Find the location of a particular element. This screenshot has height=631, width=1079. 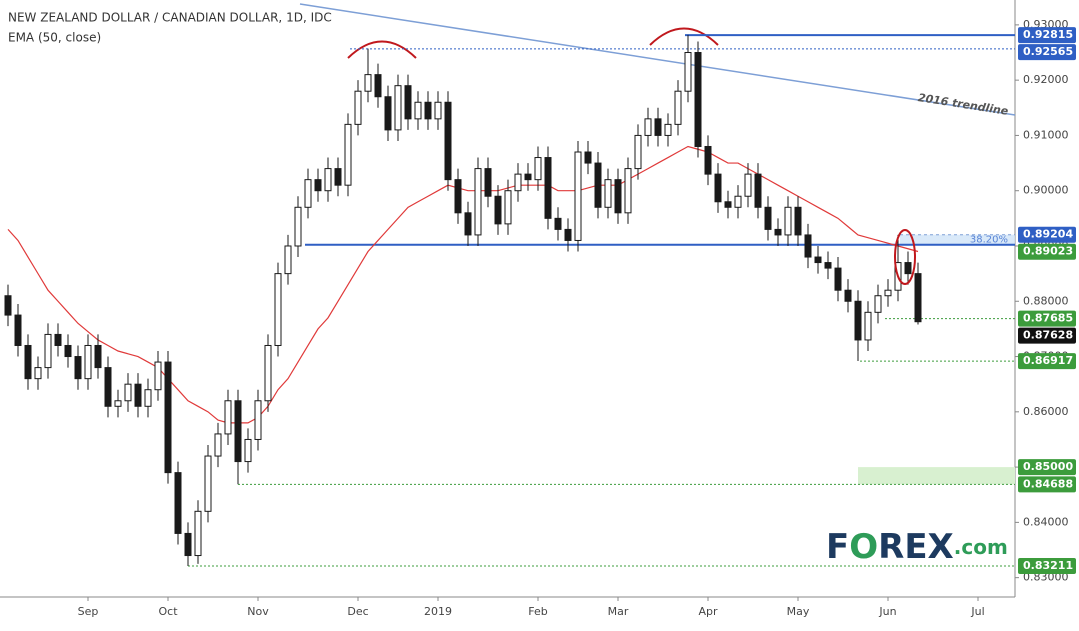

y-tick-label: 0.86000 is located at coordinates (1046, 411).